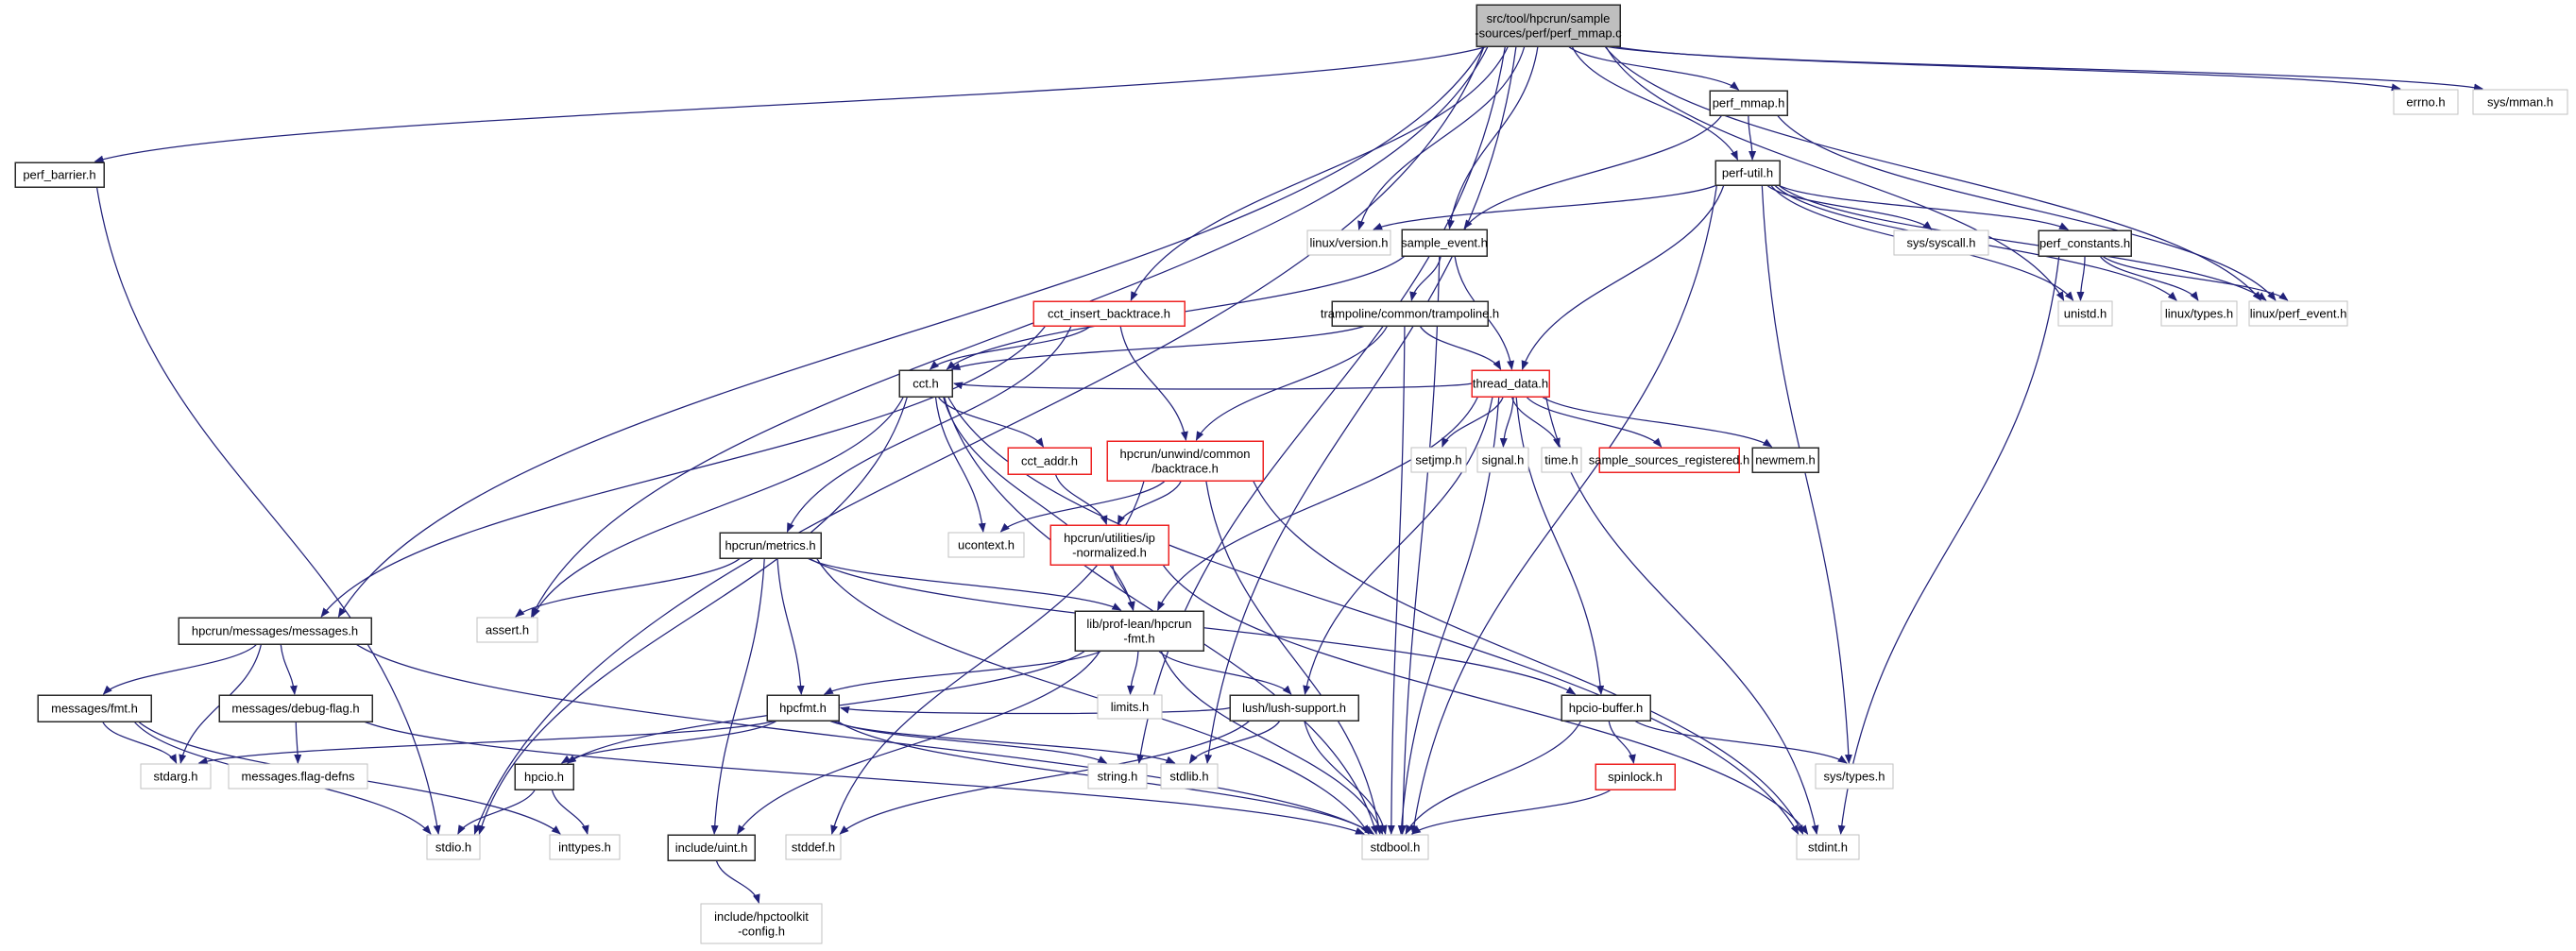 This screenshot has width=2576, height=951. I want to click on edge-cct_h-to-stdio_h, so click(694, 616).